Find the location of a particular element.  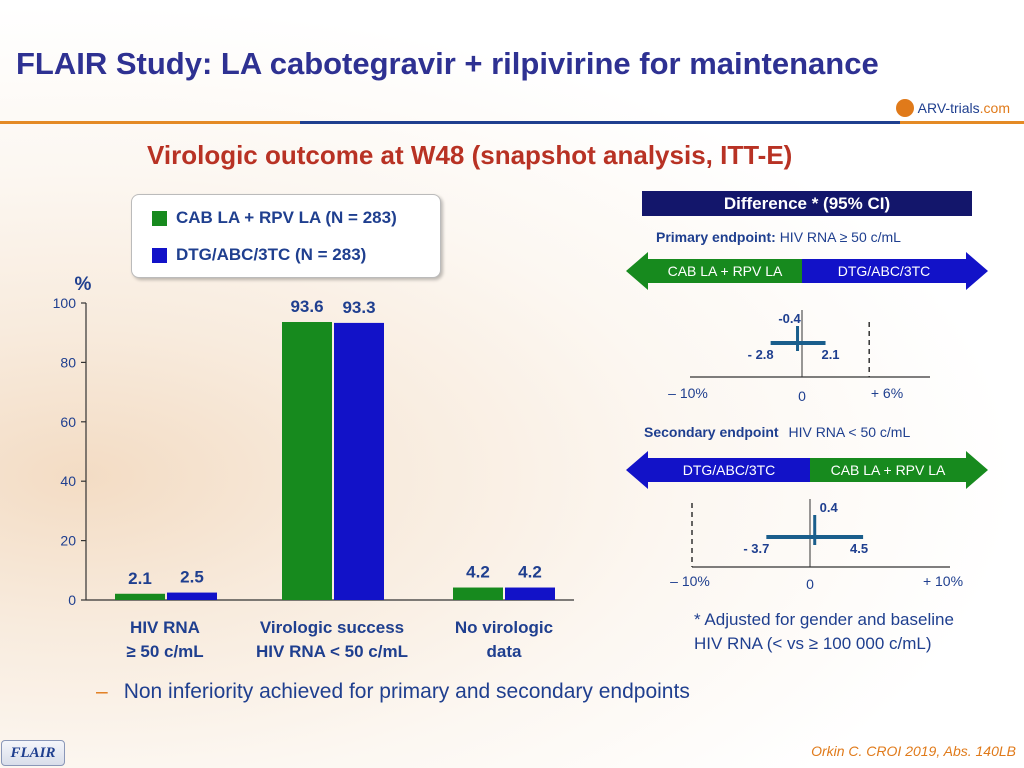

title-rule-accent is located at coordinates (600, 122).